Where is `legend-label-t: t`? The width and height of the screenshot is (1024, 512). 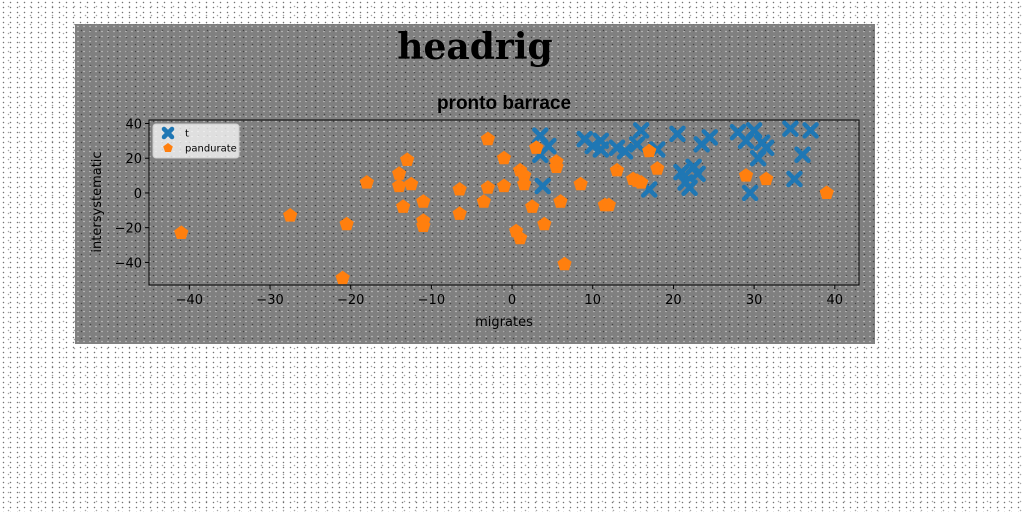
legend-label-t: t is located at coordinates (187, 134).